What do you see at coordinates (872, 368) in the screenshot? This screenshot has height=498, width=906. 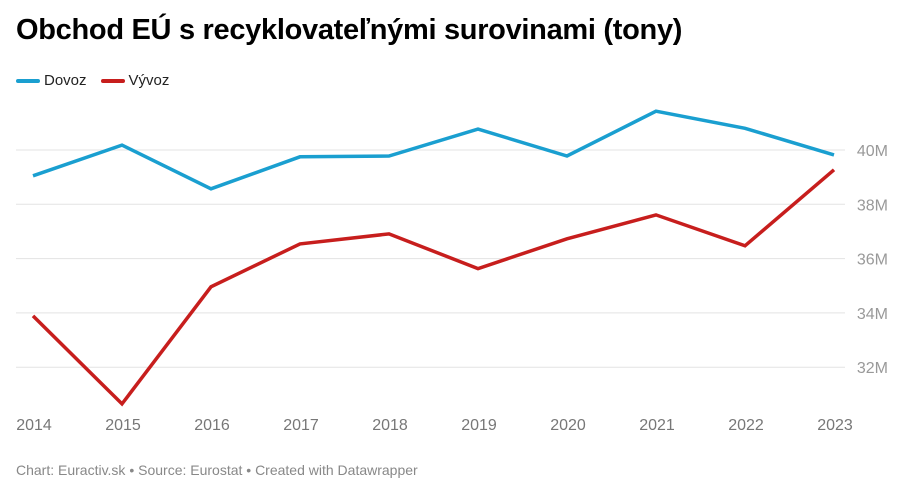 I see `y-tick-label: 32M` at bounding box center [872, 368].